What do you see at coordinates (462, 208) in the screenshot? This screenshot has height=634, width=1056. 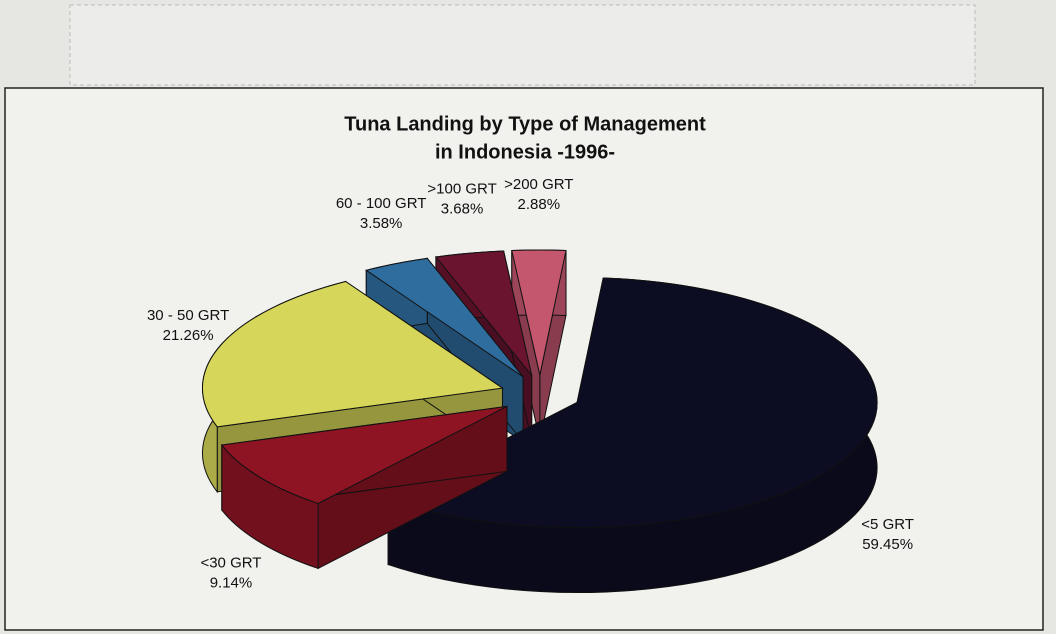 I see `value-label: 3.68%` at bounding box center [462, 208].